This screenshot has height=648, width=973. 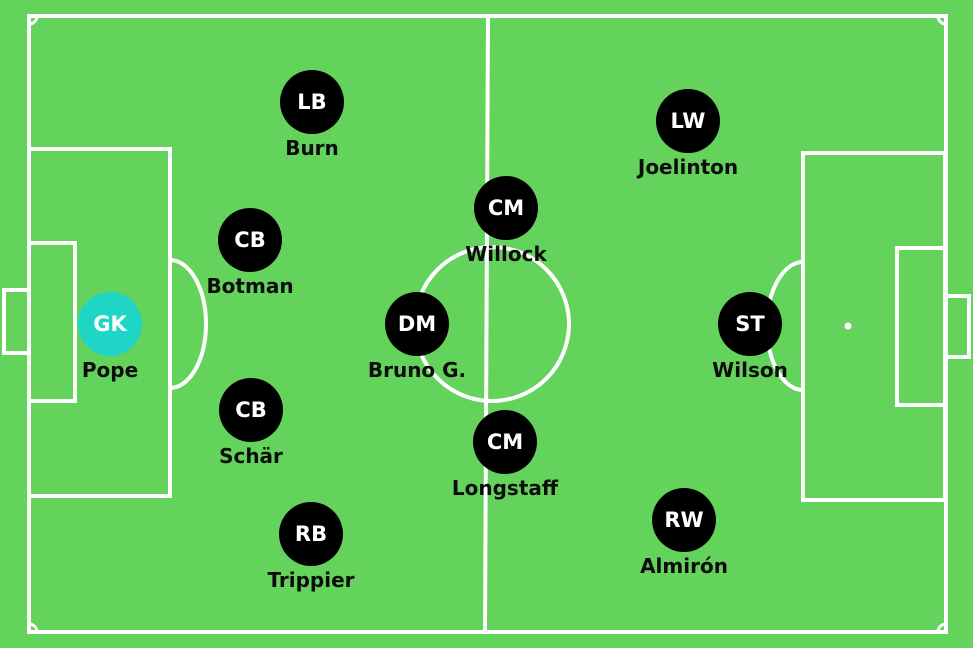 What do you see at coordinates (33, 627) in the screenshot?
I see `corner-arc-bottom-left` at bounding box center [33, 627].